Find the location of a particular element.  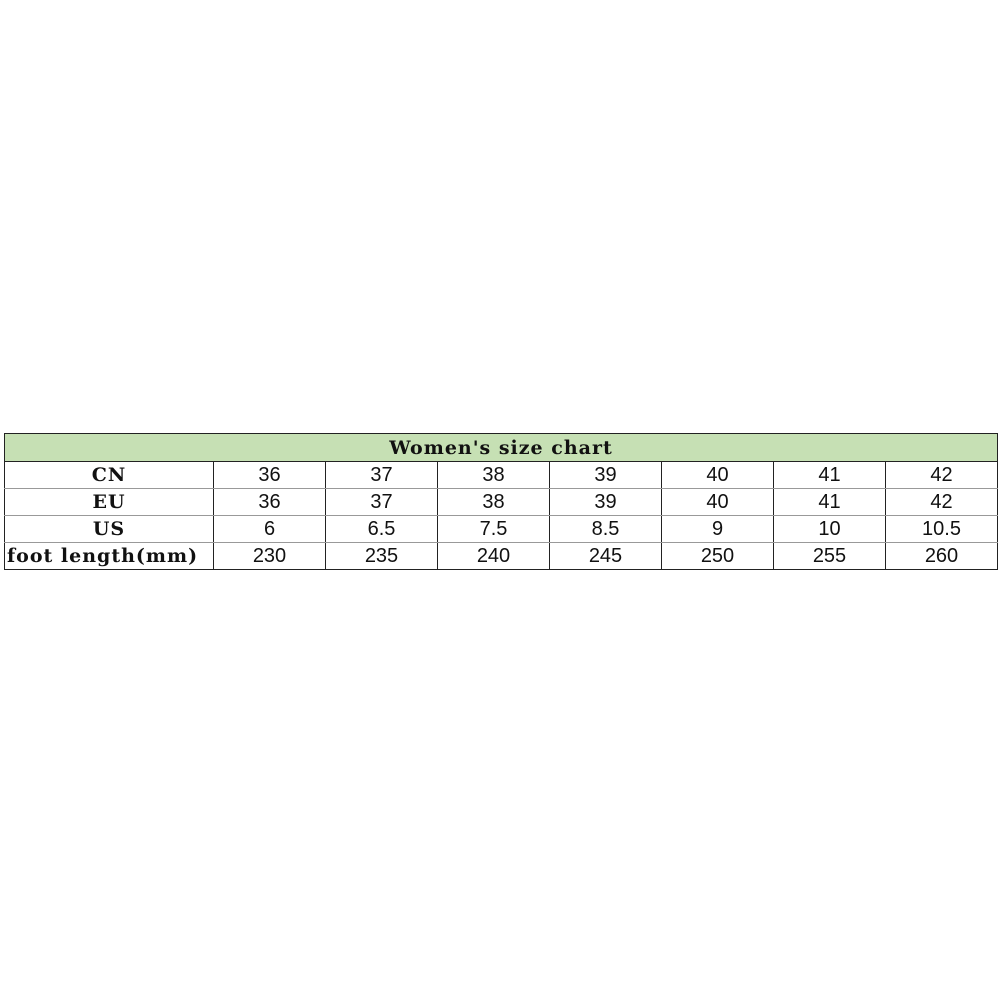

row-label: US is located at coordinates (109, 529).